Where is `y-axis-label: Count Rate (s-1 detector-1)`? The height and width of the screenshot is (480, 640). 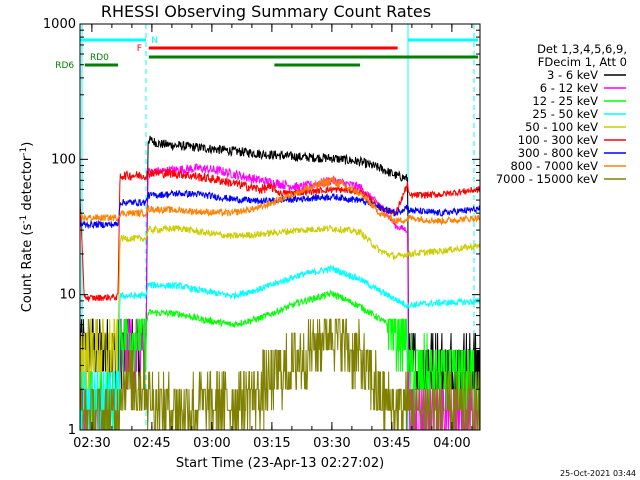 y-axis-label: Count Rate (s-1 detector-1) is located at coordinates (27, 227).